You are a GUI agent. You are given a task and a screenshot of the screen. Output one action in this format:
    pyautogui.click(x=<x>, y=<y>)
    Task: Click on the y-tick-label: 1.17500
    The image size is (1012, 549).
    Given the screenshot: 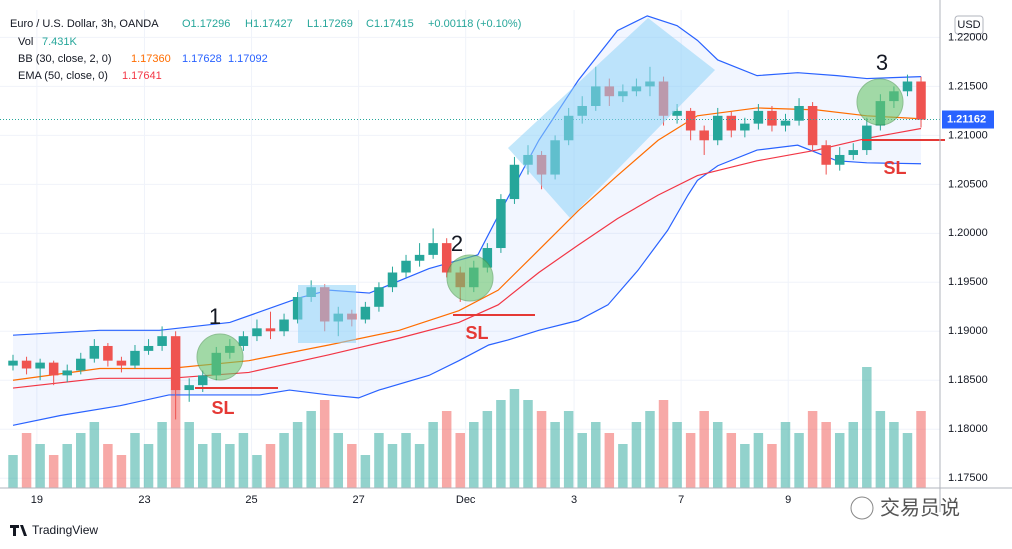 What is the action you would take?
    pyautogui.click(x=968, y=478)
    